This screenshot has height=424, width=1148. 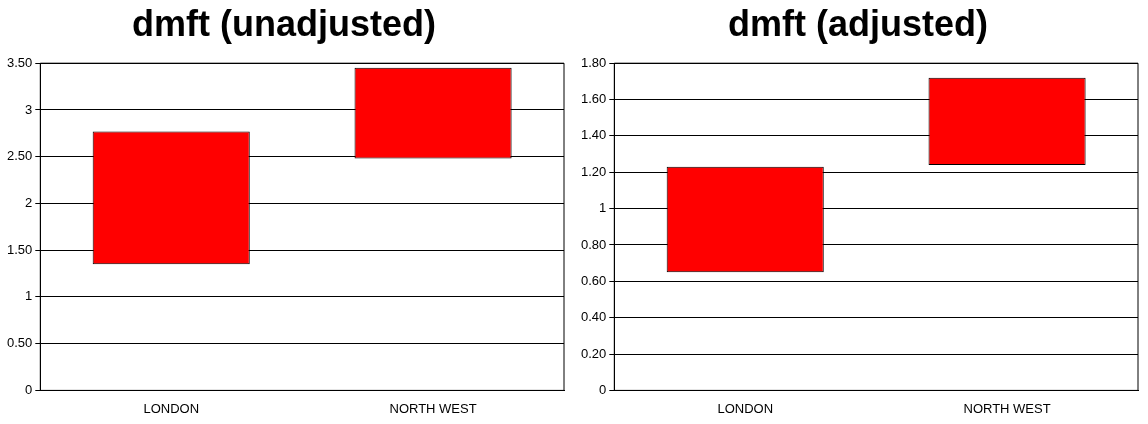 What do you see at coordinates (19, 343) in the screenshot?
I see `y-tick-label: 0.50` at bounding box center [19, 343].